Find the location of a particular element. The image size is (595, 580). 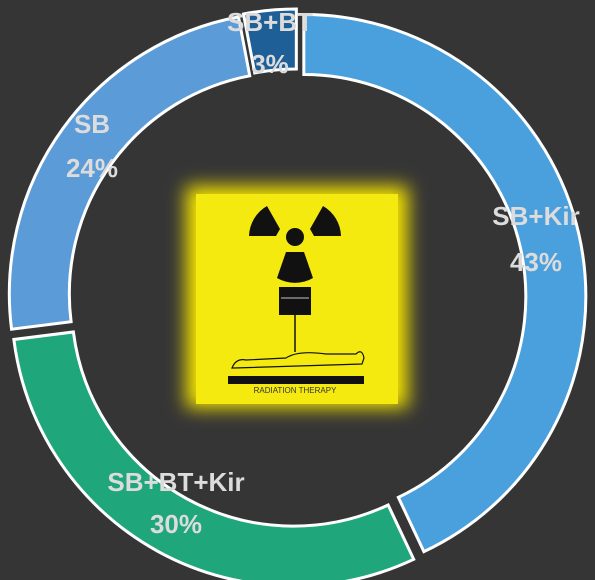

image-caption: RADIATION THERAPY is located at coordinates (295, 390).